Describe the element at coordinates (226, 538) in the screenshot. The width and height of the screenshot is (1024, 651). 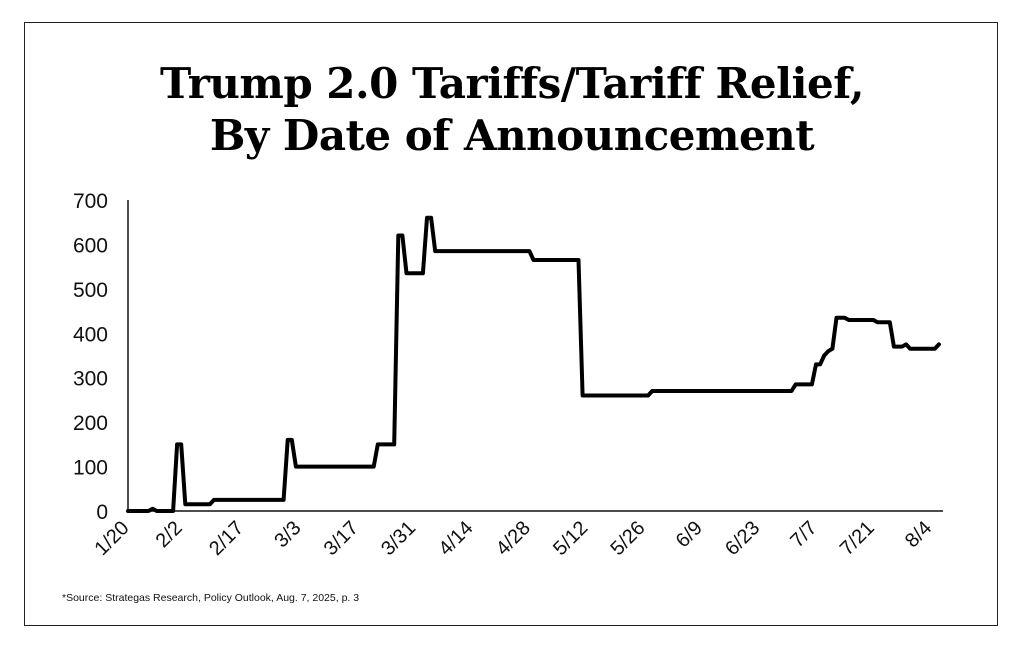
I see `x-tick-label: 2/17` at that location.